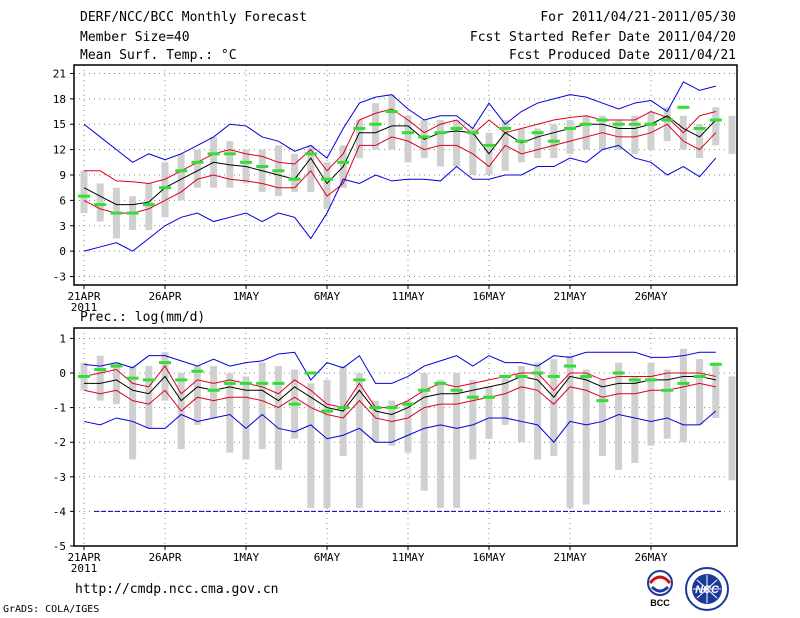 Image resolution: width=800 pixels, height=618 pixels. I want to click on series-line-mean, so click(400, 160).